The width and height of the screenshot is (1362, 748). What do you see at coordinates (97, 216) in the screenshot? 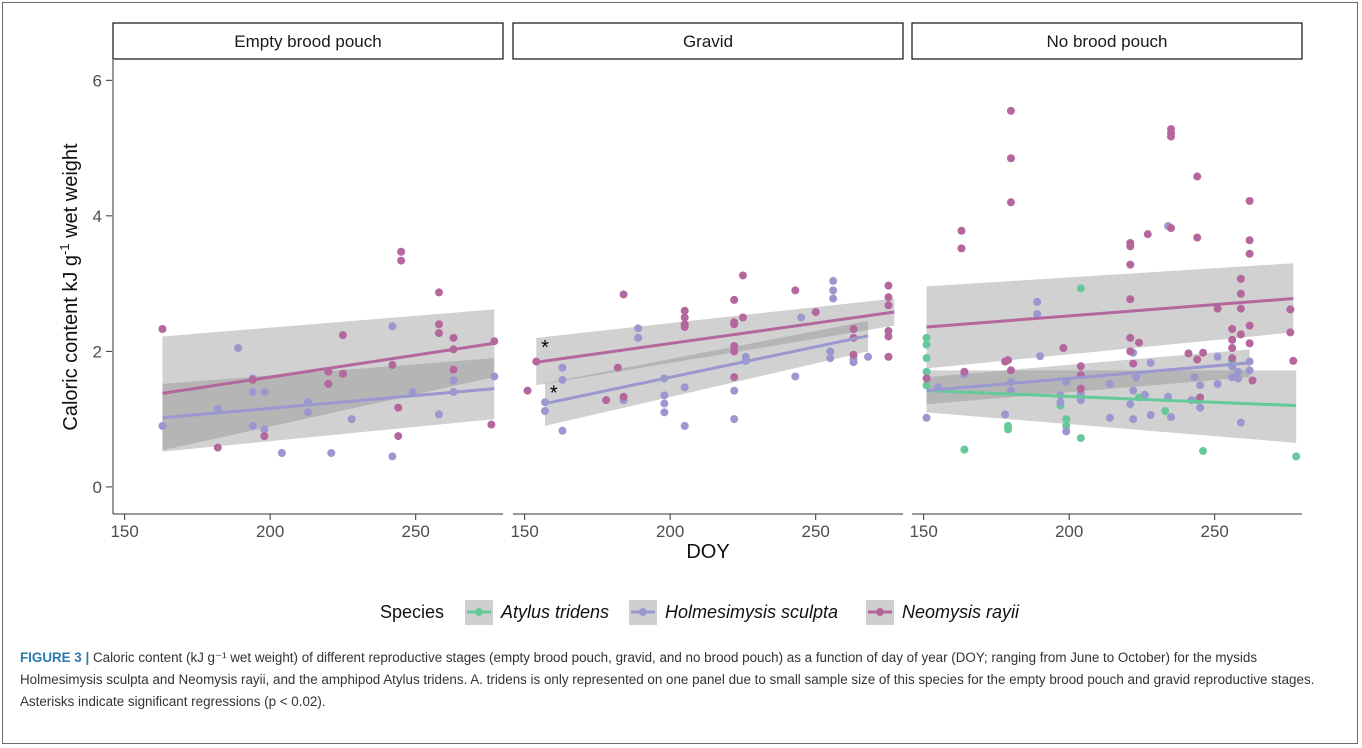
I see `y-tick-label: 4` at bounding box center [97, 216].